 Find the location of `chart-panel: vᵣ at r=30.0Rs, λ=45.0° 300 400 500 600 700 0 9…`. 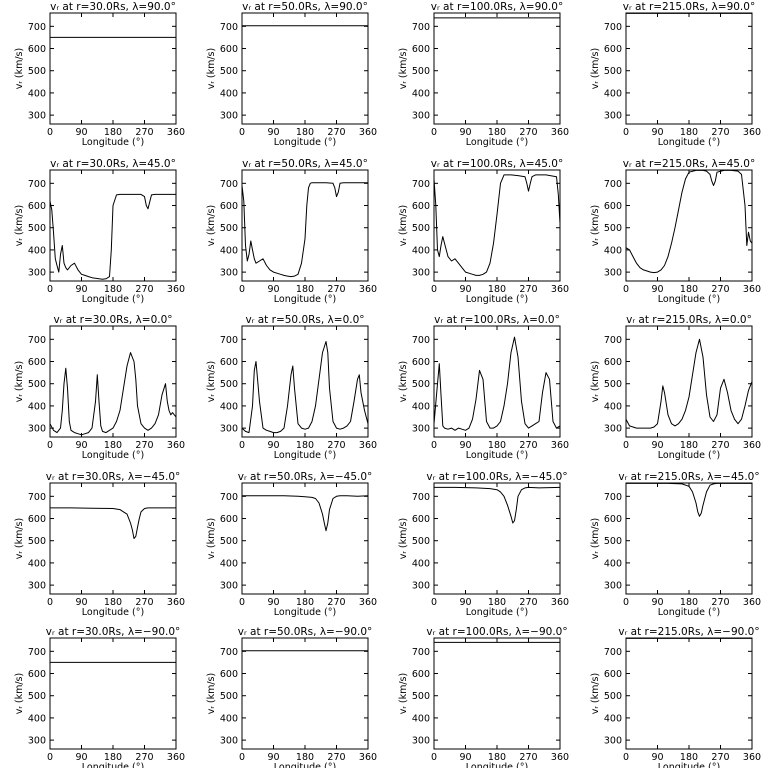

chart-panel: vᵣ at r=30.0Rs, λ=45.0° 300 400 500 600 700 0 9… is located at coordinates (99, 231).